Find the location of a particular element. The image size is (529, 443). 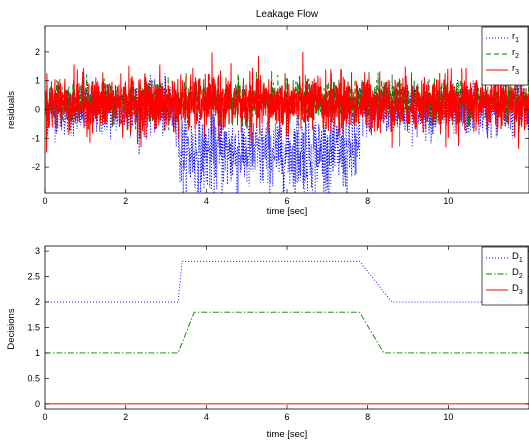

y-tick-label: 3 is located at coordinates (37, 251).